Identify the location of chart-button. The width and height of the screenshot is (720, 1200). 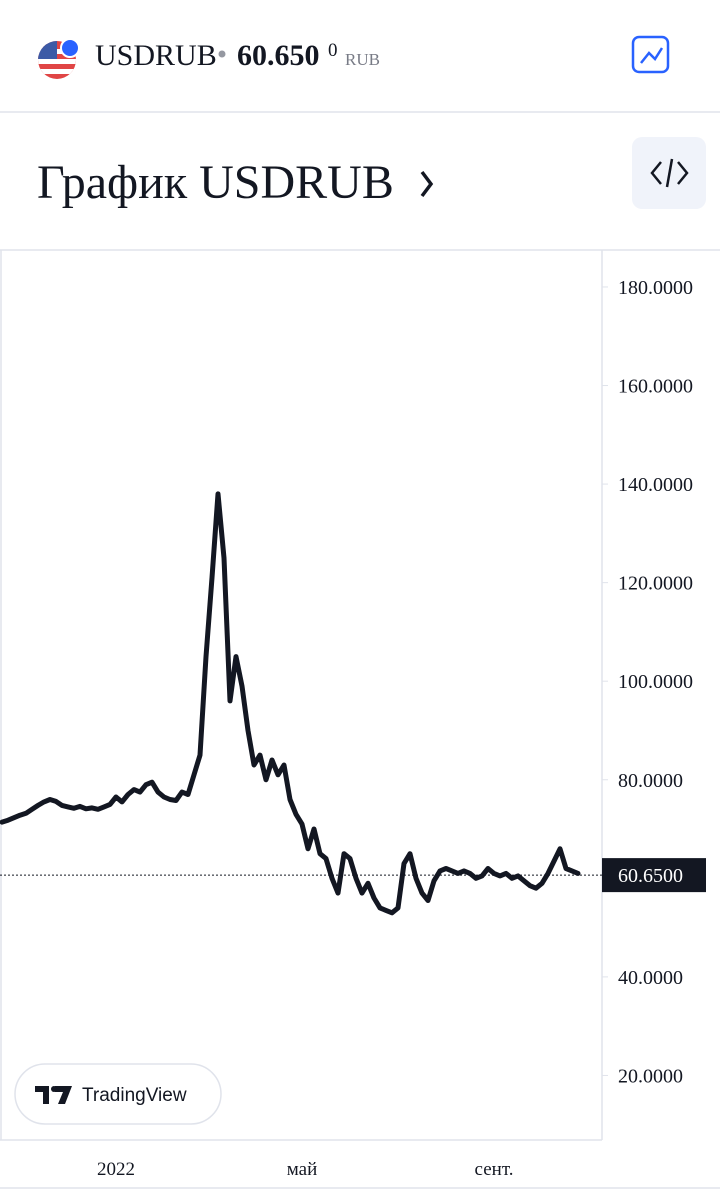
(650, 54).